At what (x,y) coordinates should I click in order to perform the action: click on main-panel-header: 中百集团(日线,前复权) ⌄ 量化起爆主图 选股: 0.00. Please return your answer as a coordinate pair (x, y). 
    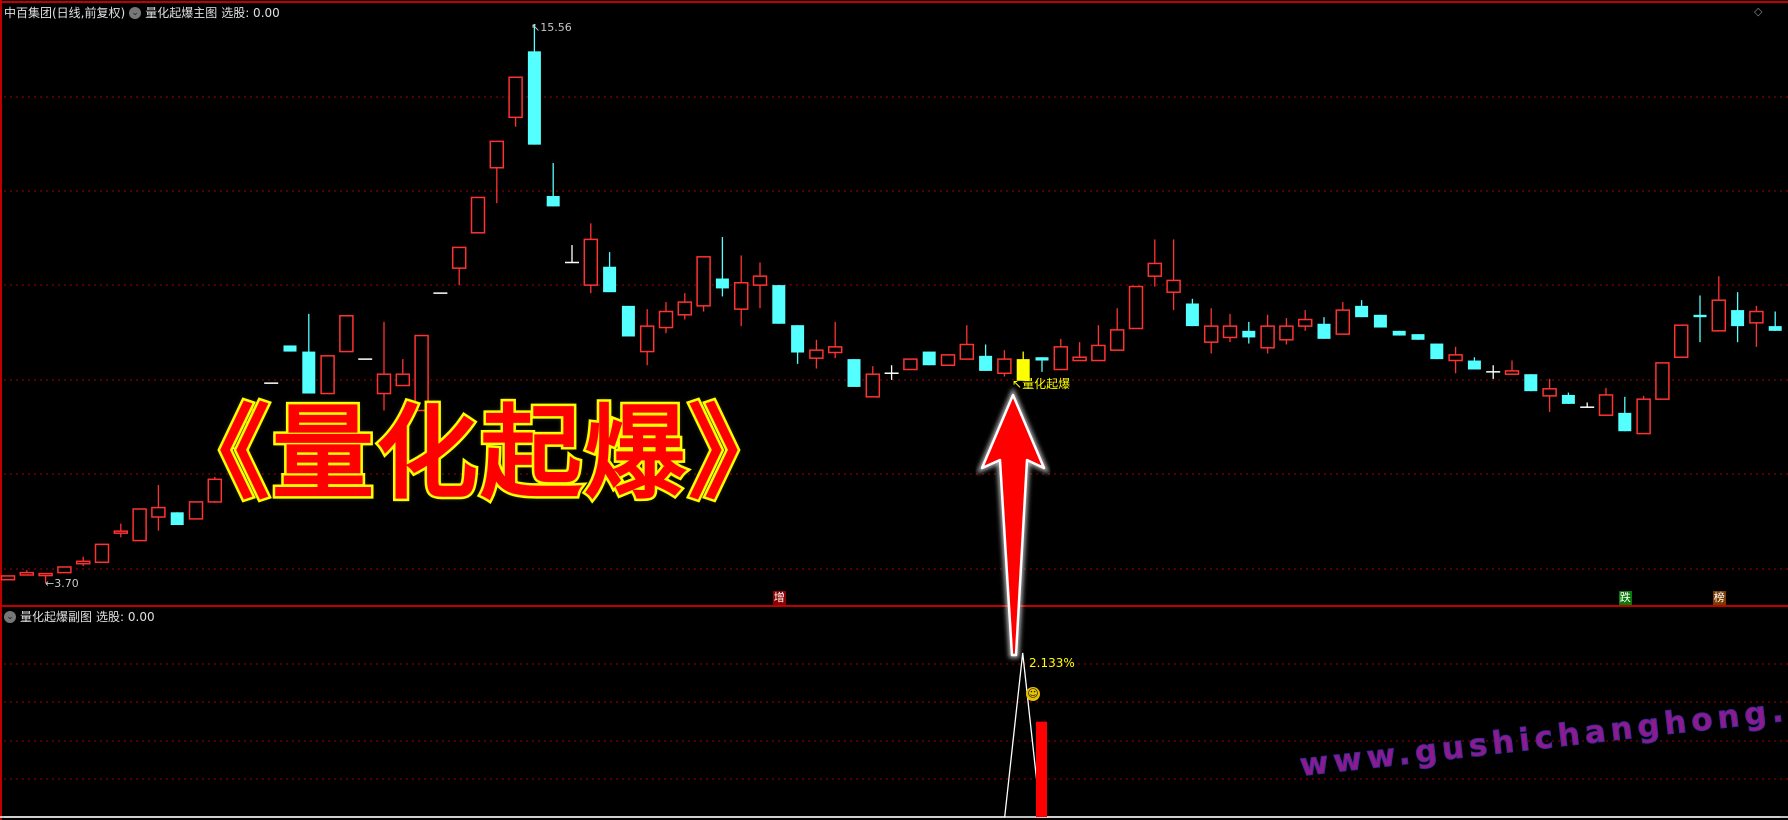
    Looking at the image, I should click on (142, 12).